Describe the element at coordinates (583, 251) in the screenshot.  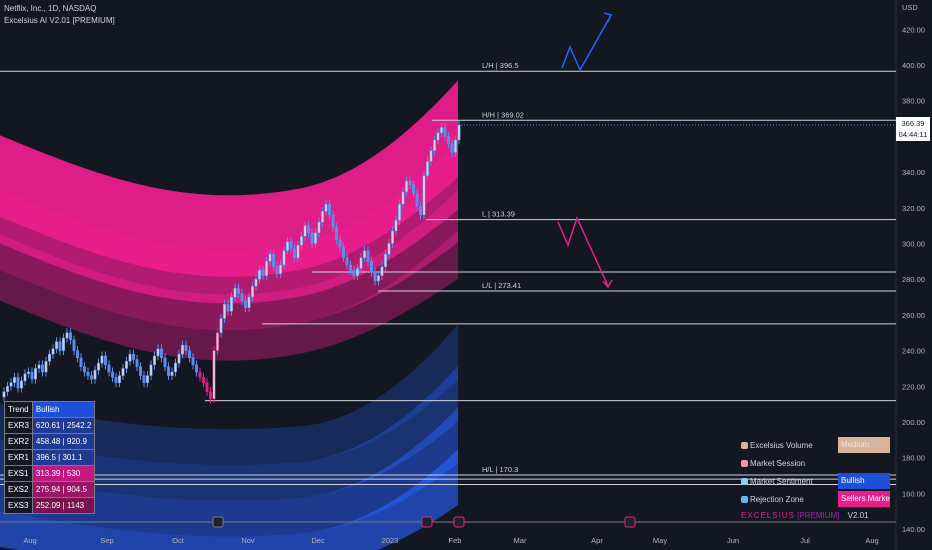
I see `bearish-projection-arrow` at that location.